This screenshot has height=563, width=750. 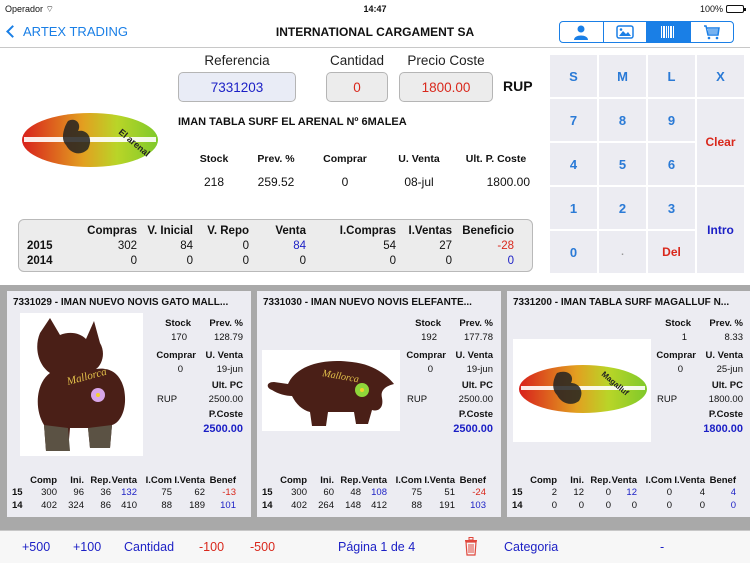 What do you see at coordinates (299, 505) in the screenshot?
I see `cell: 402` at bounding box center [299, 505].